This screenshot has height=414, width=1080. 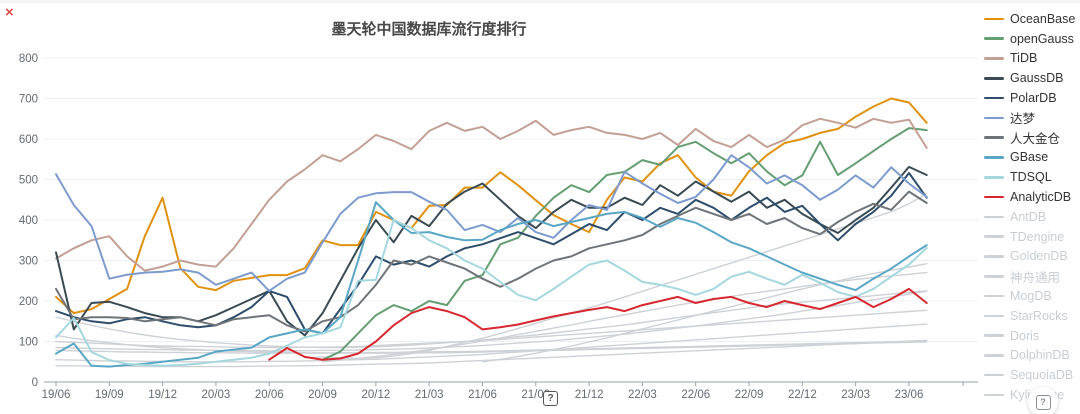 I want to click on x-axis-tick-label: 22/06, so click(x=695, y=395).